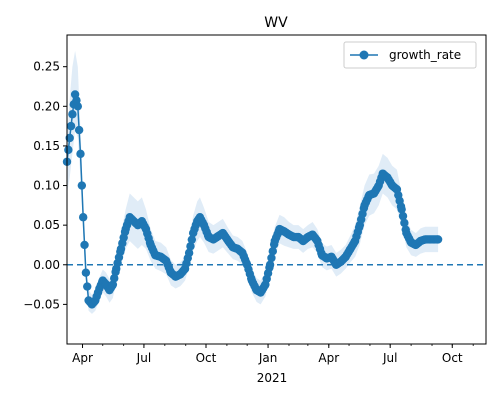  What do you see at coordinates (272, 378) in the screenshot?
I see `x-year-label: 2021` at bounding box center [272, 378].